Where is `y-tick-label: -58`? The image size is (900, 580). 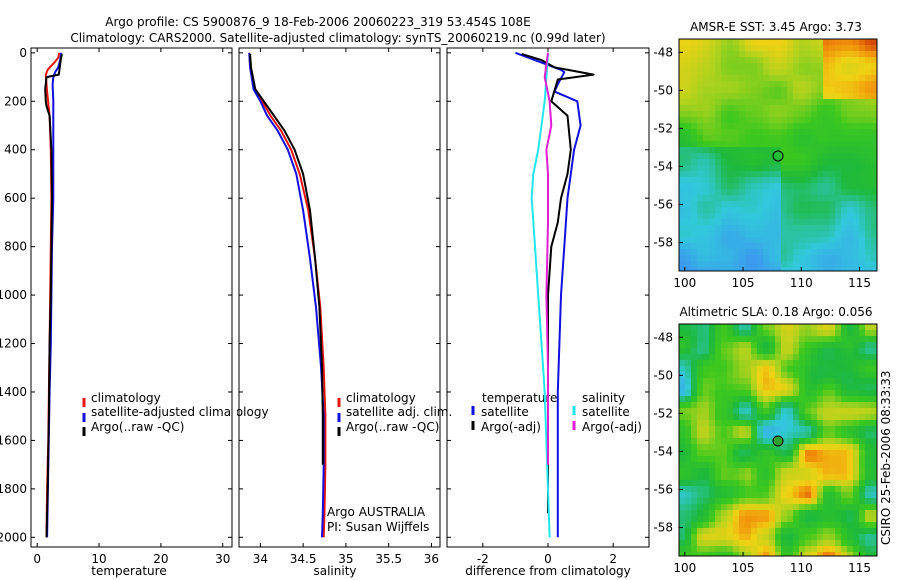
y-tick-label: -58 is located at coordinates (663, 242).